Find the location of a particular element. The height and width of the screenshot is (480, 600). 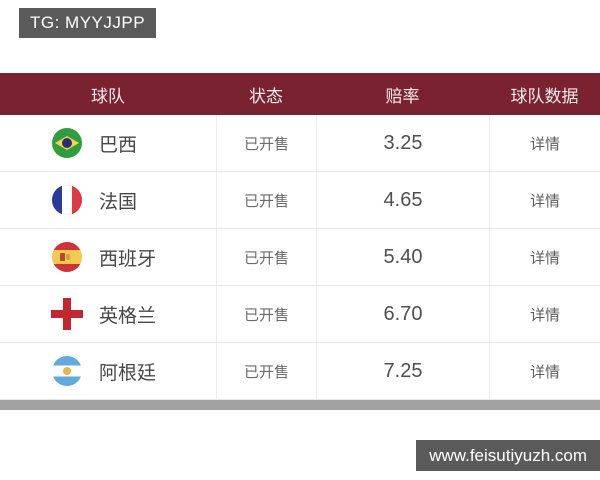

france-flag-icon is located at coordinates (67, 200).